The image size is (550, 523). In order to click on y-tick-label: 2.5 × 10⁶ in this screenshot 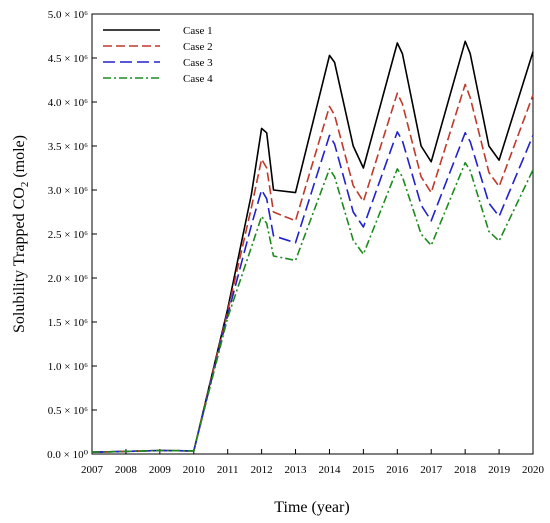, I will do `click(68, 235)`.